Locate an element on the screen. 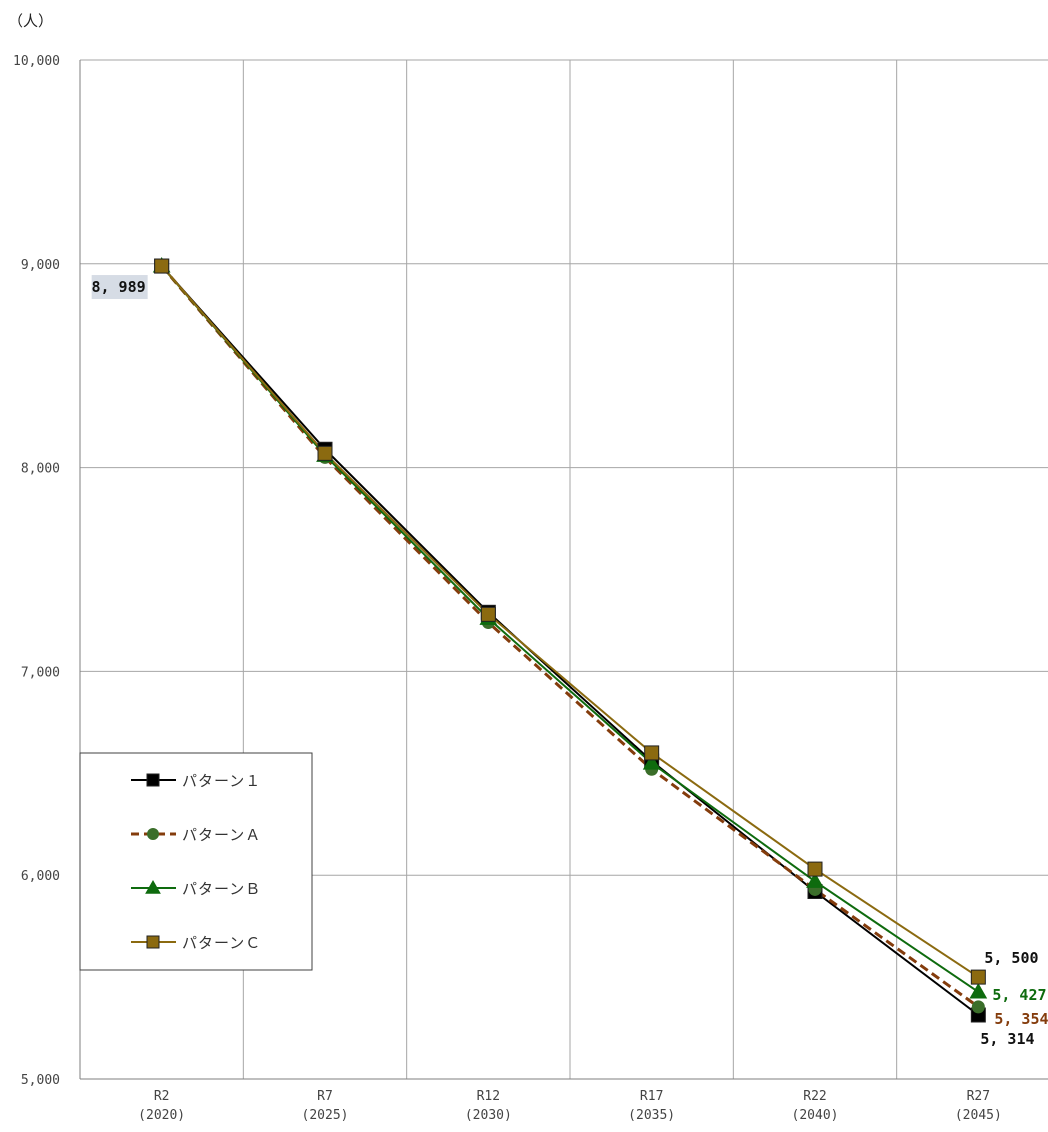 This screenshot has width=1048, height=1132. x-tick-label: R17 is located at coordinates (651, 1096).